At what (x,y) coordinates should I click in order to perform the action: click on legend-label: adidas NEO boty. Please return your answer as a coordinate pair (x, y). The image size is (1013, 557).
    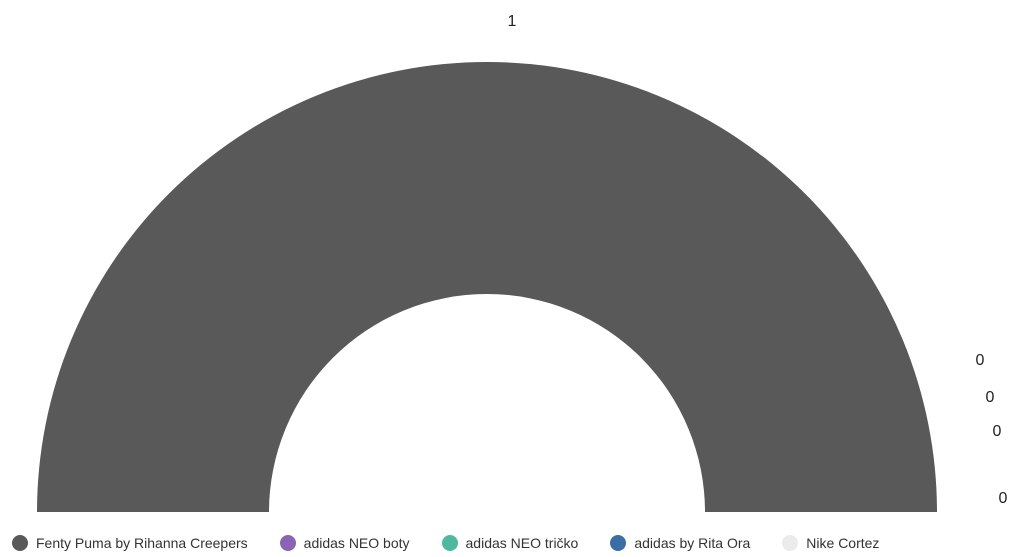
    Looking at the image, I should click on (356, 543).